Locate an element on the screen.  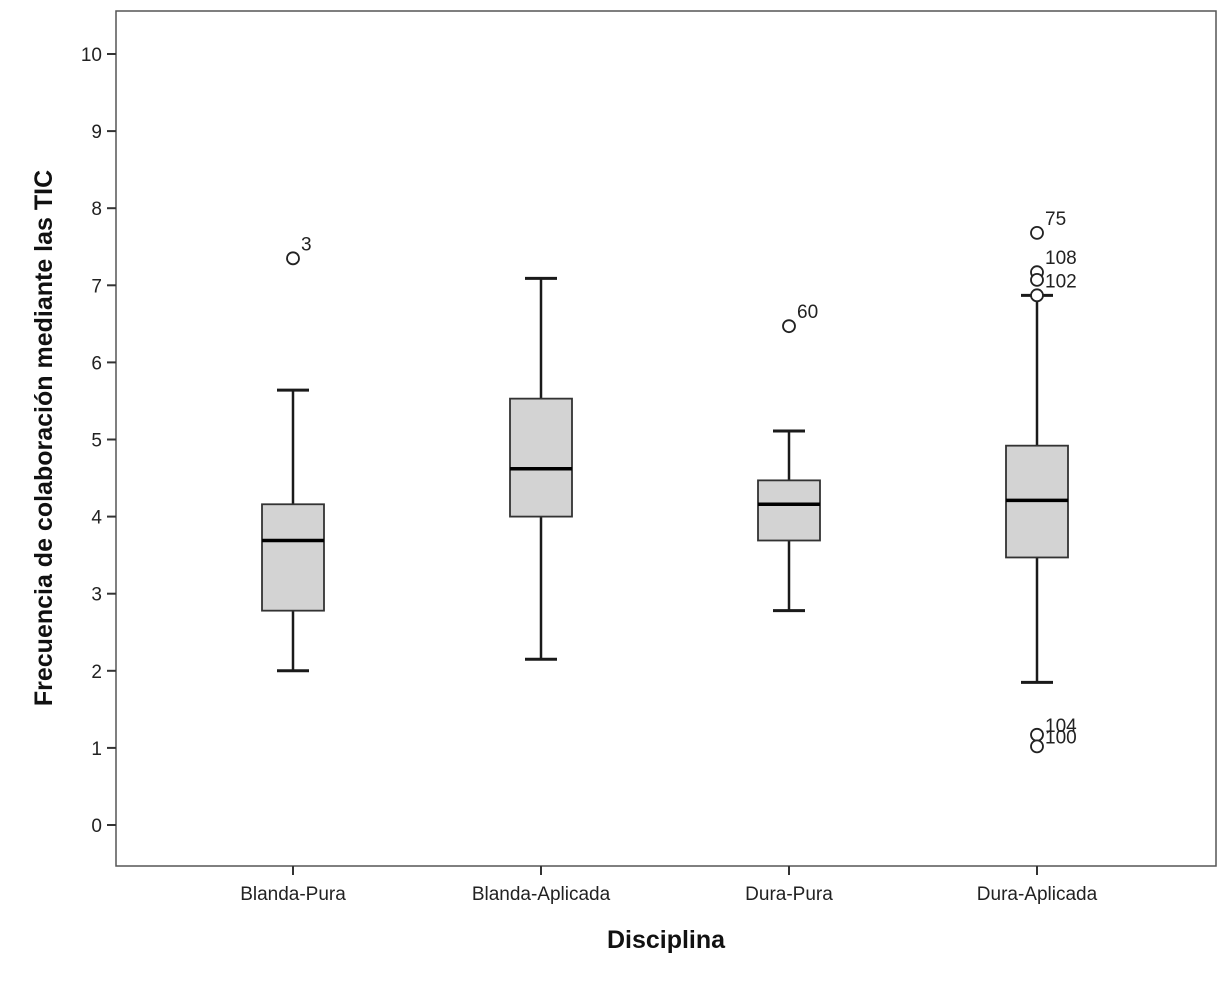
outlier-label: 104 is located at coordinates (1061, 726).